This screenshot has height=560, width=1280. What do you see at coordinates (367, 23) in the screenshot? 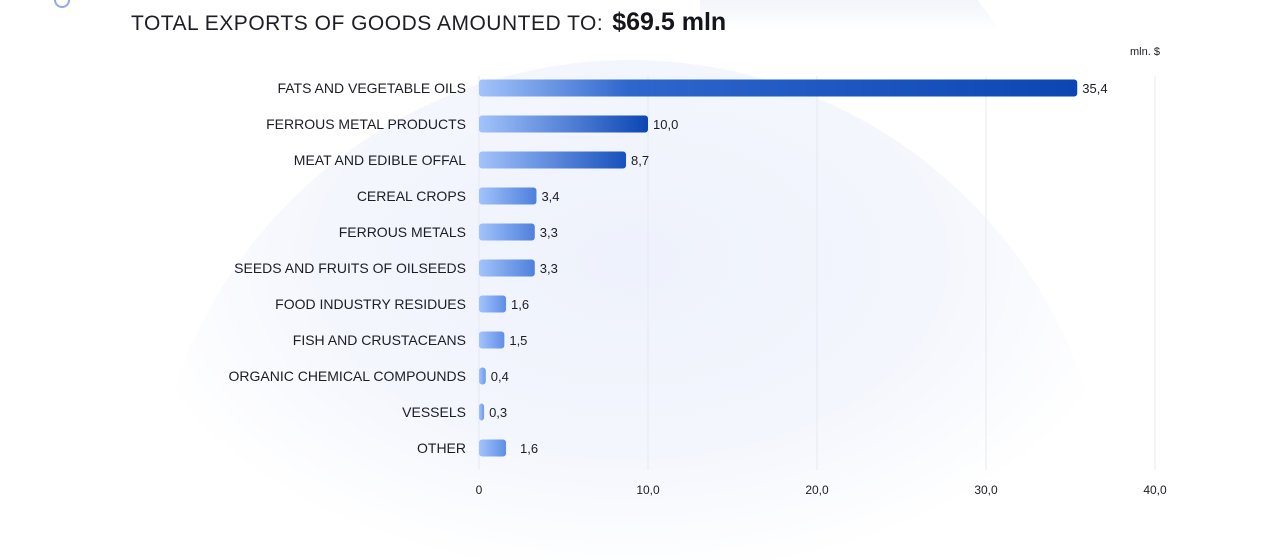
I see `title-prefix: TOTAL EXPORTS OF GOODS AMOUNTED TO:` at bounding box center [367, 23].